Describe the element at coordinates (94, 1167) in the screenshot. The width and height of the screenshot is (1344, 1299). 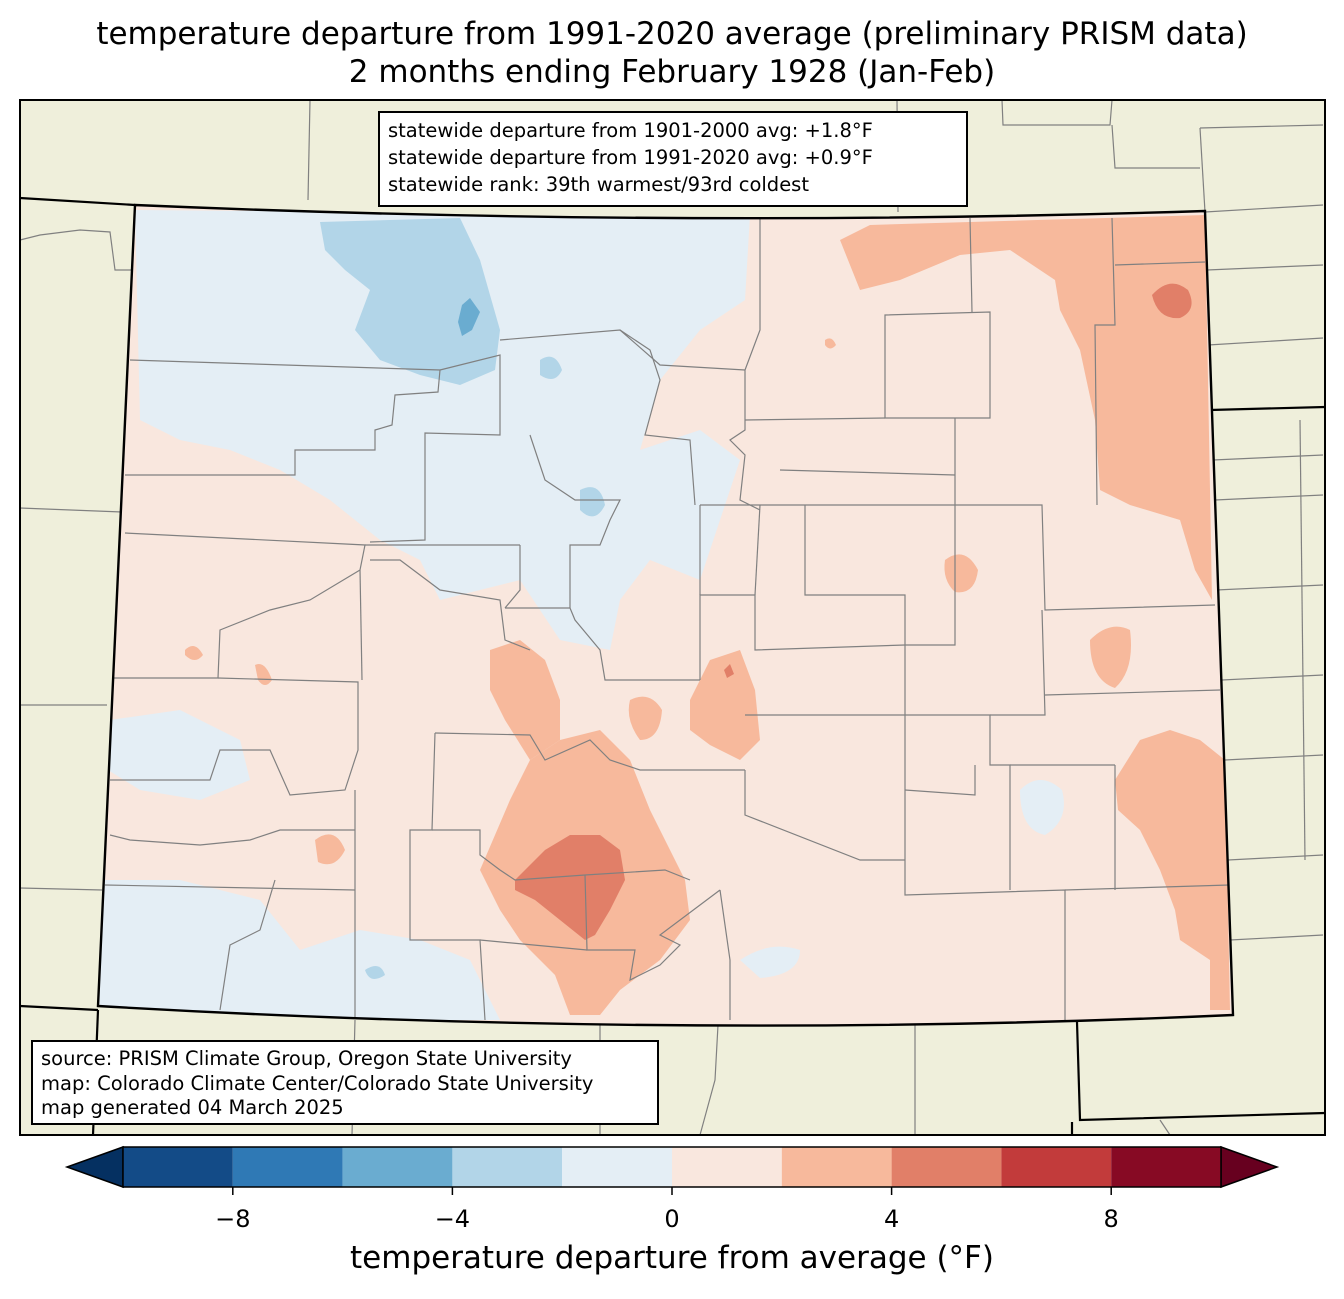
I see `colorbar-extend-low` at that location.